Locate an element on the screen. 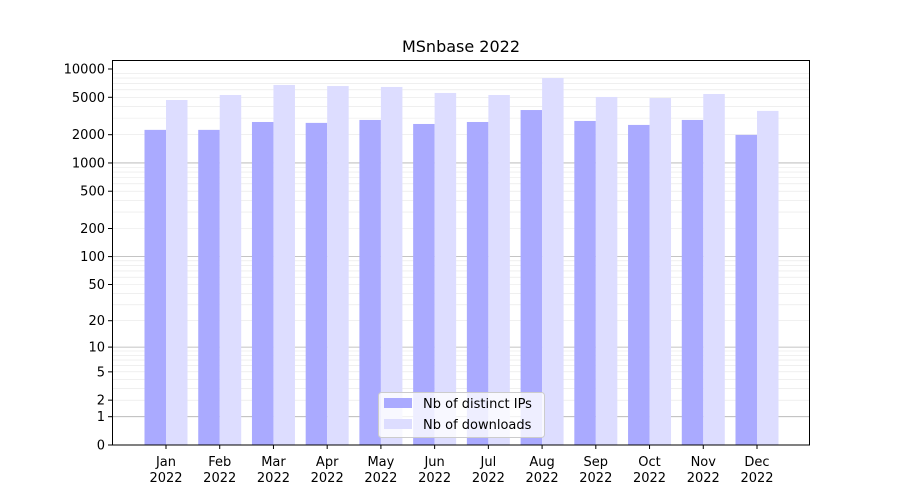  legend-label: Nb of distinct IPs is located at coordinates (477, 404).